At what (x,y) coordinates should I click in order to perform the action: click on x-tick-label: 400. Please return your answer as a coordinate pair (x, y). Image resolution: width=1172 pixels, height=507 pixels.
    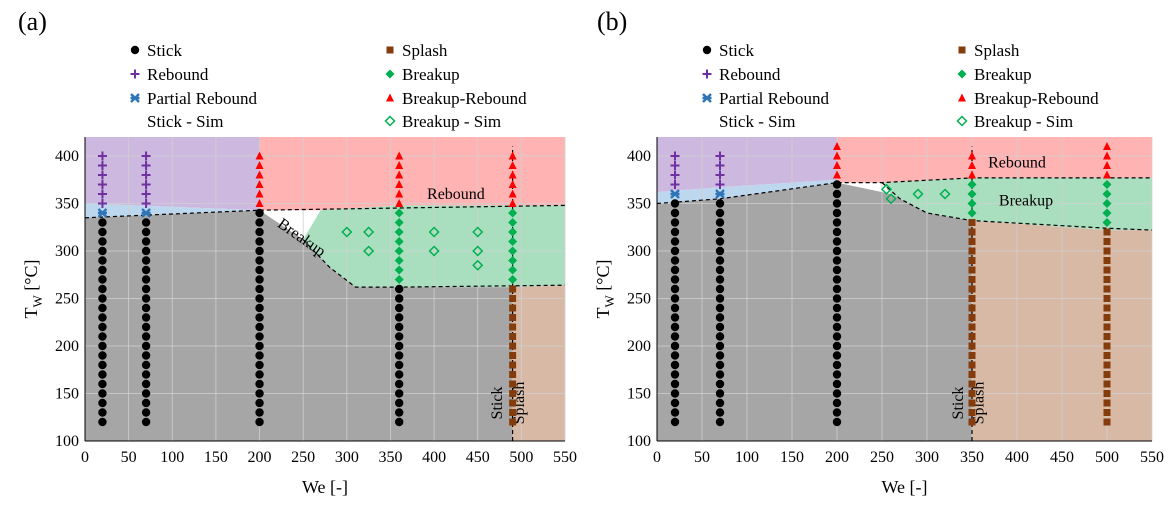
    Looking at the image, I should click on (1017, 457).